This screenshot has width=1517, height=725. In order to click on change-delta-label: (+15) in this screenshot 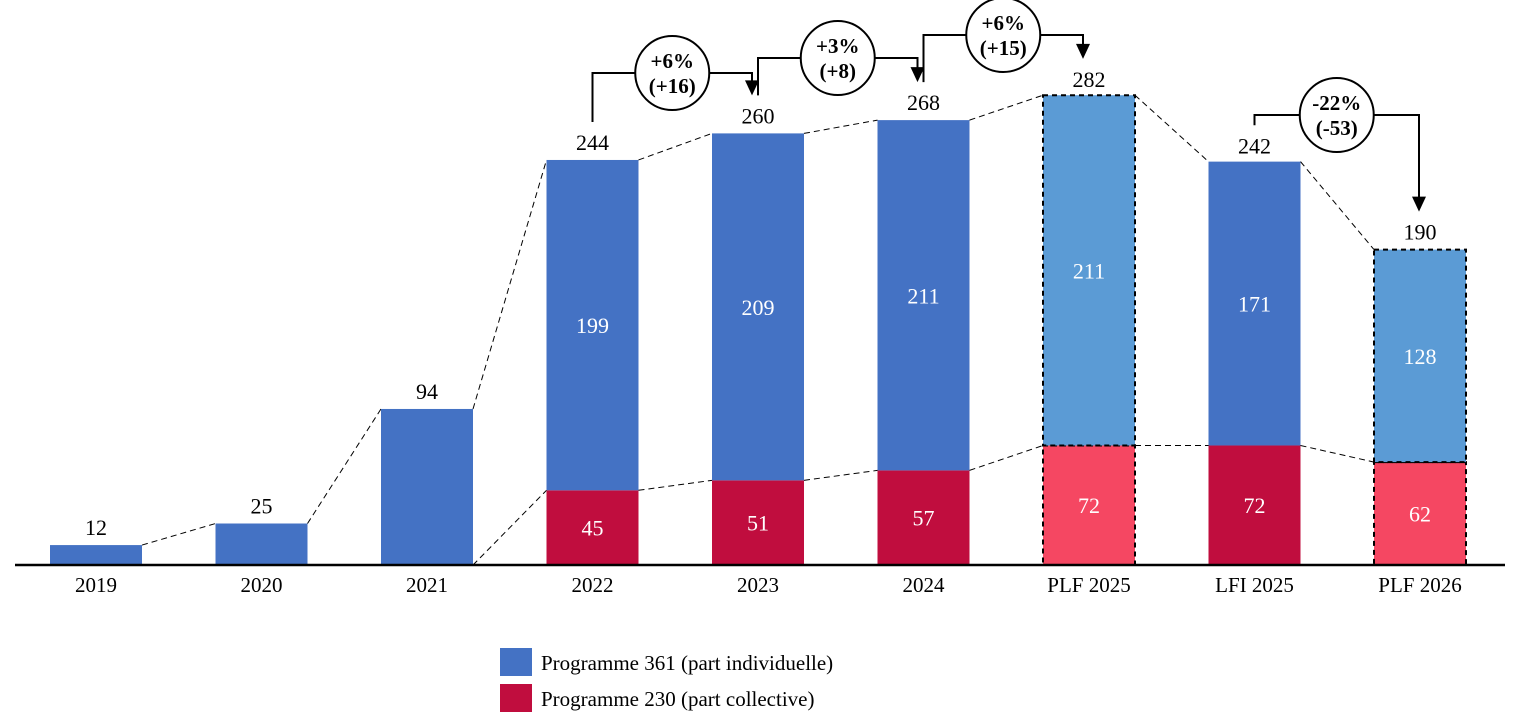, I will do `click(1003, 48)`.